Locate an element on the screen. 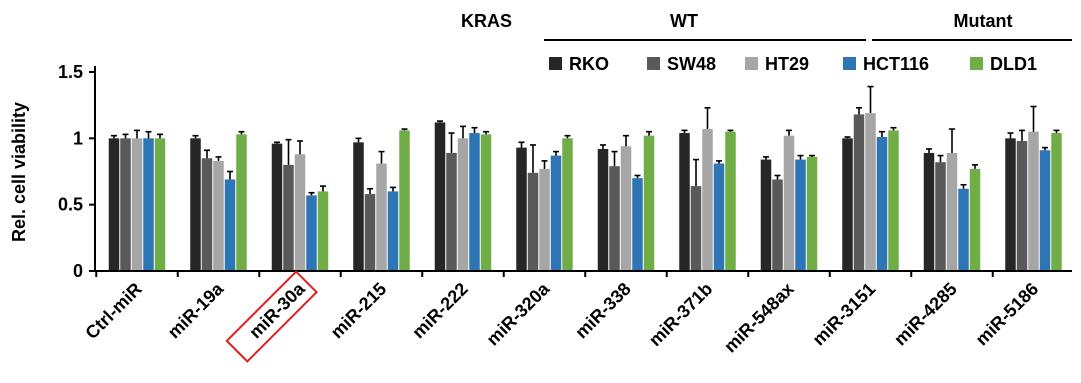 Image resolution: width=1081 pixels, height=383 pixels. bar-ht29-mir-320a is located at coordinates (544, 219).